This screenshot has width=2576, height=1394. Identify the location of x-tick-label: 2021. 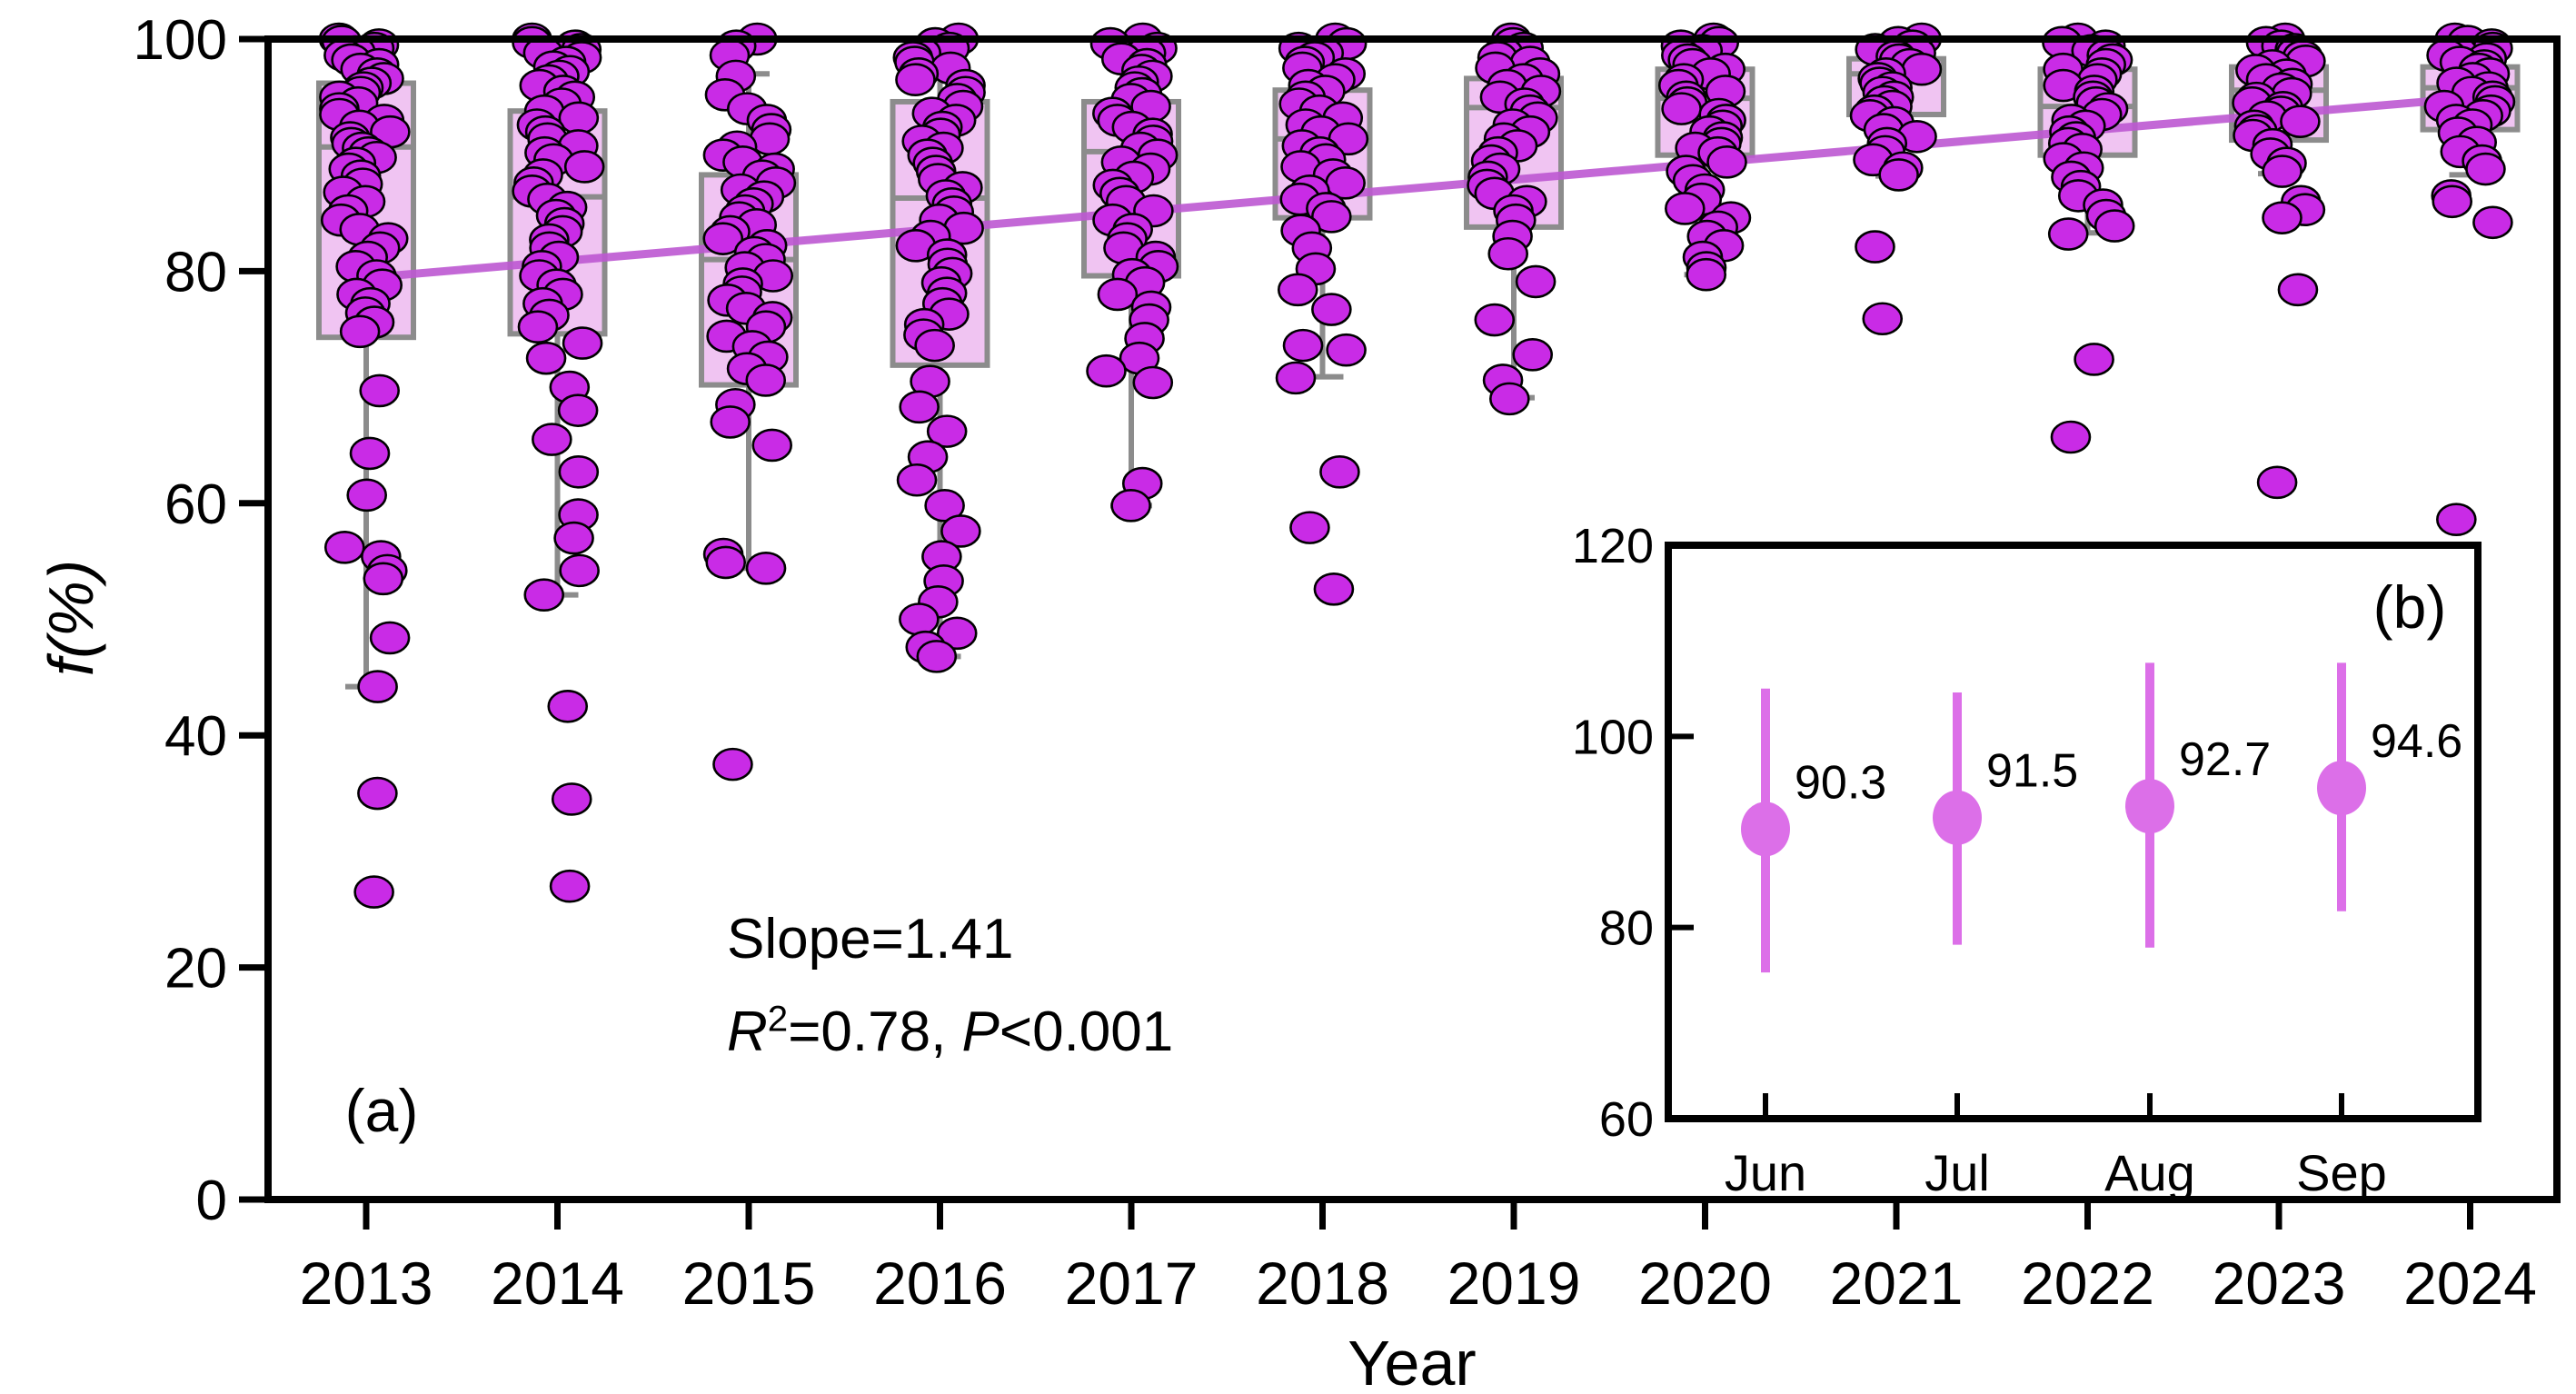
(1897, 1283).